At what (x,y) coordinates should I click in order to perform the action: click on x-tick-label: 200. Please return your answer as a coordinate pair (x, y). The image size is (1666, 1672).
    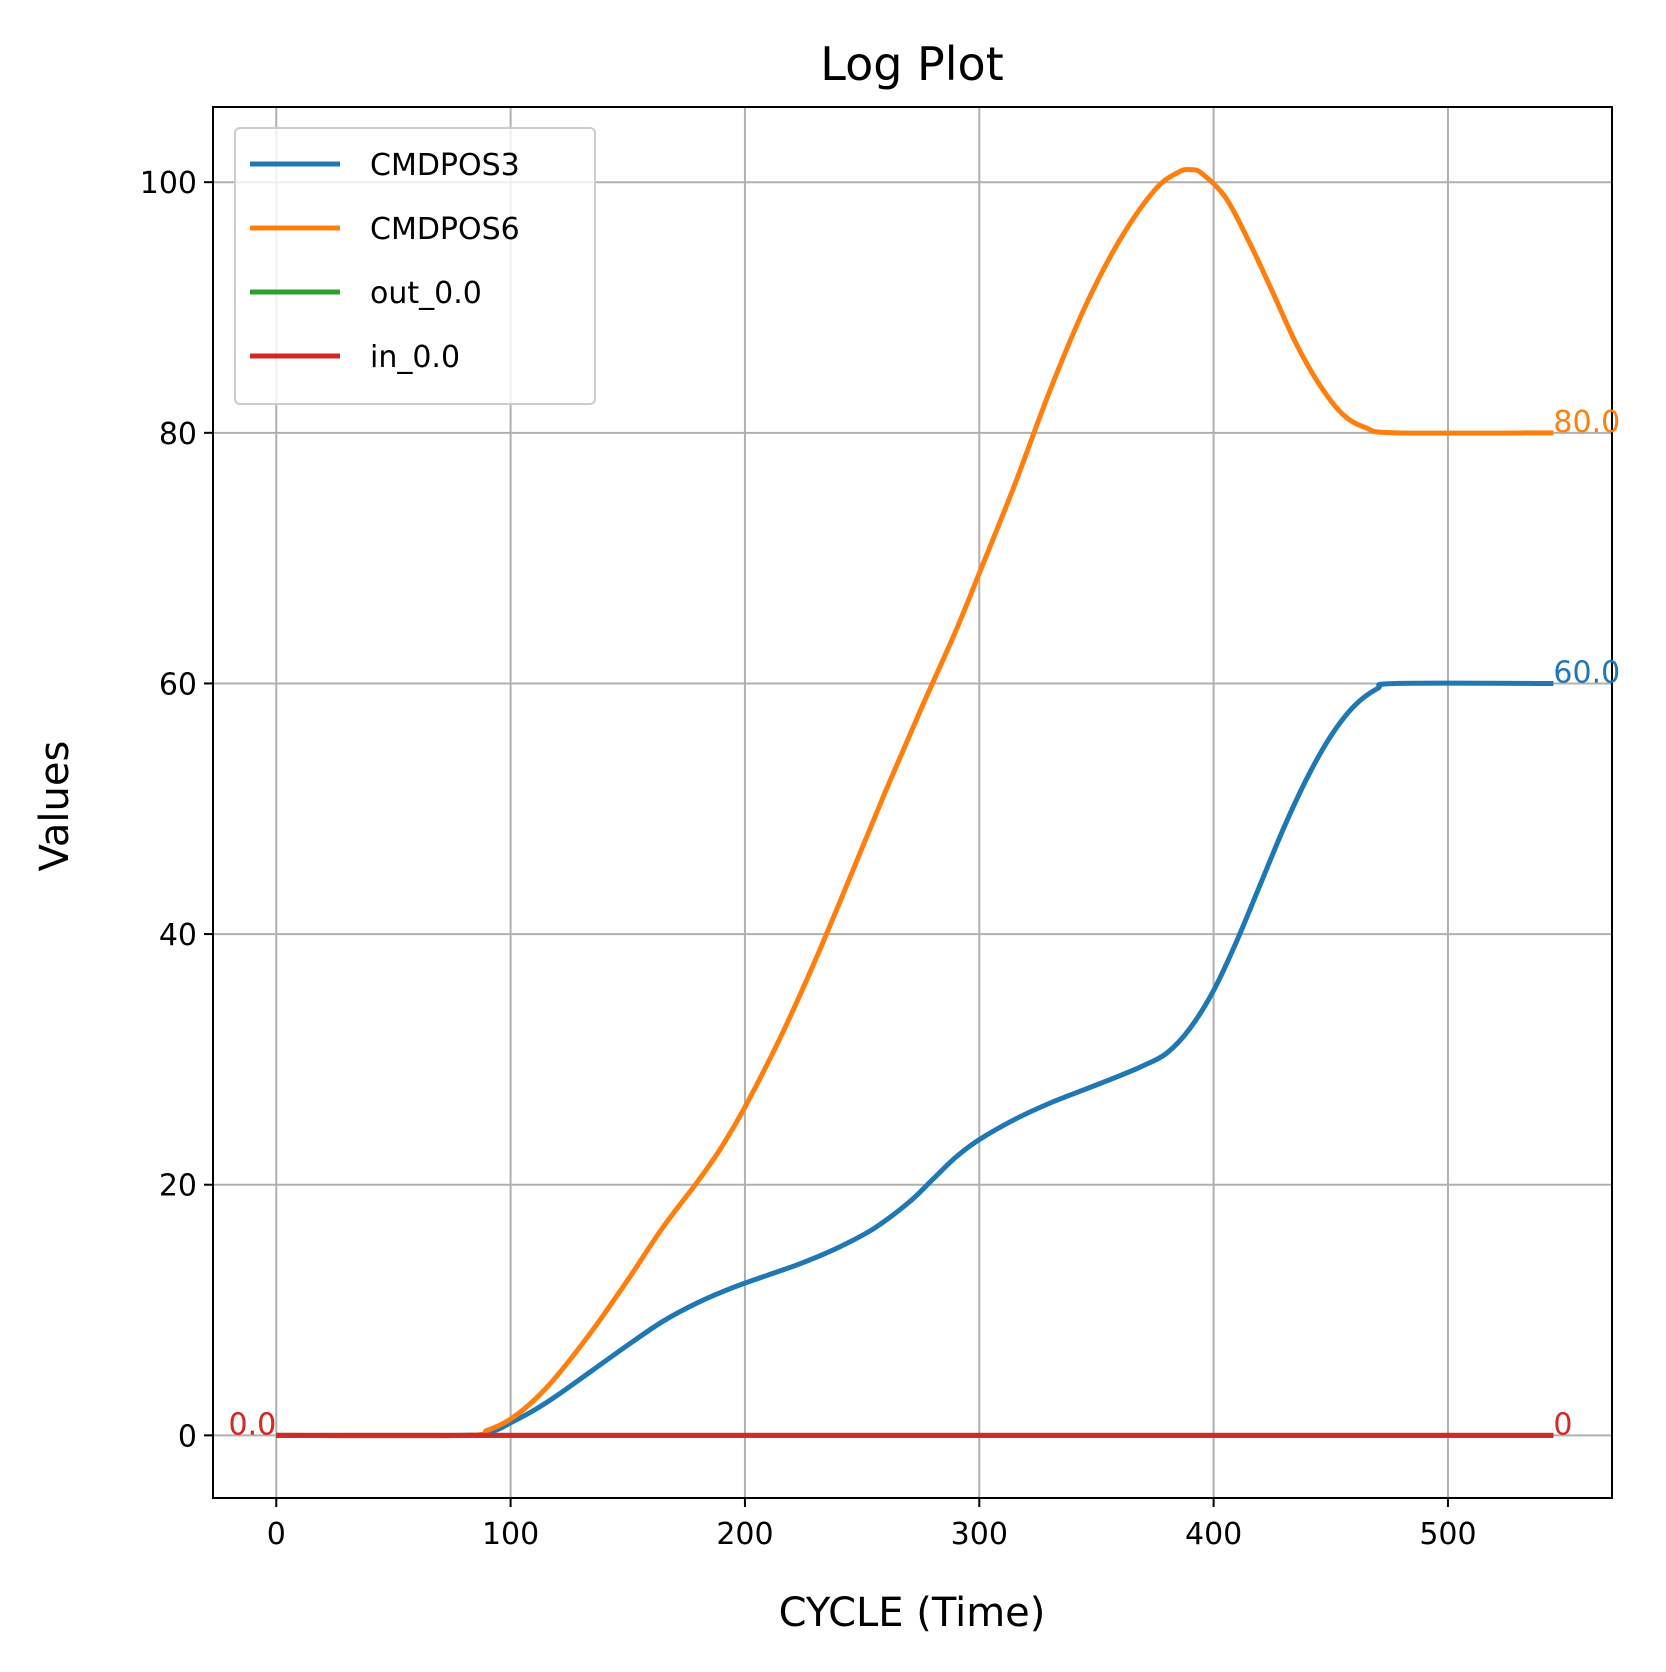
    Looking at the image, I should click on (744, 1534).